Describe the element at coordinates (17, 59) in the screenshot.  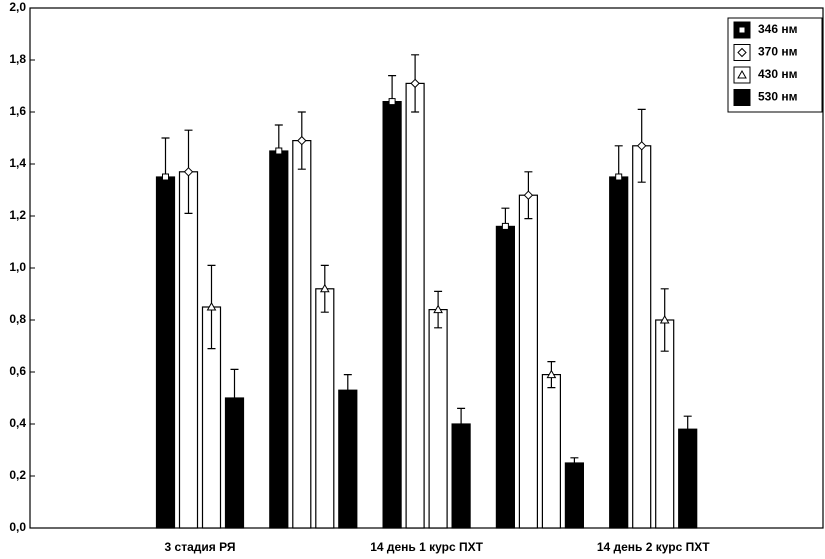
I see `y-tick-label: 1,8` at that location.